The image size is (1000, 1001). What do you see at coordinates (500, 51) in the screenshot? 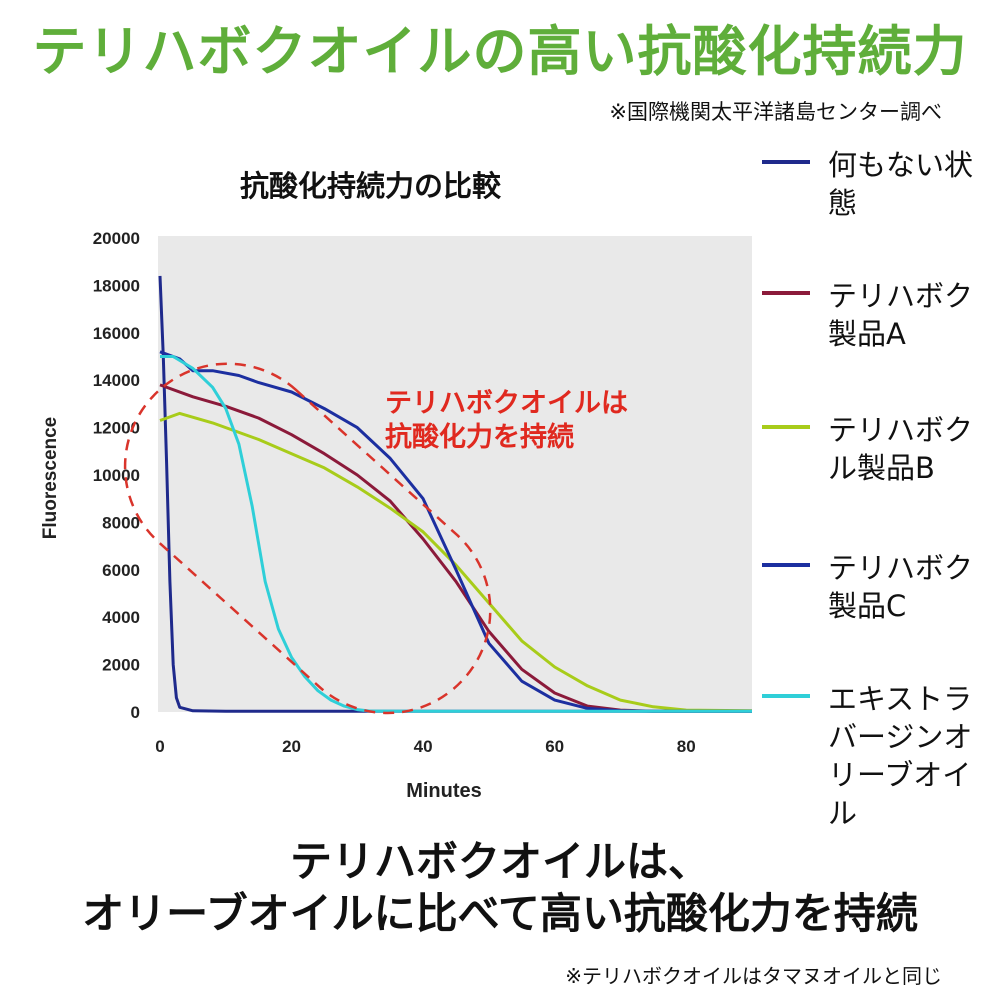
I see `page-title: テリハボクオイルの高い抗酸化持続力` at bounding box center [500, 51].